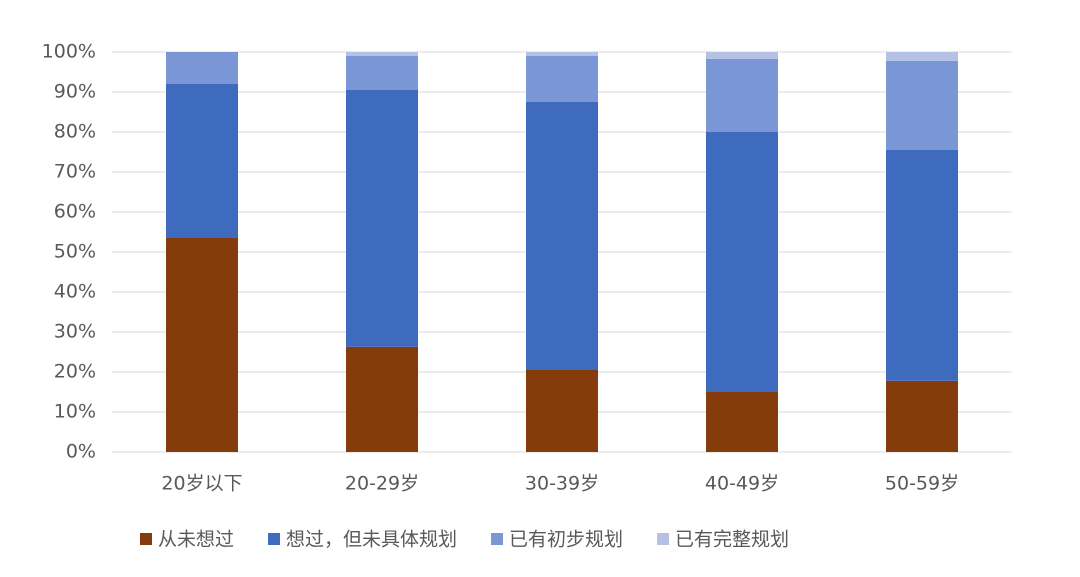  Describe the element at coordinates (75, 332) in the screenshot. I see `y-tick-label: 30%` at that location.